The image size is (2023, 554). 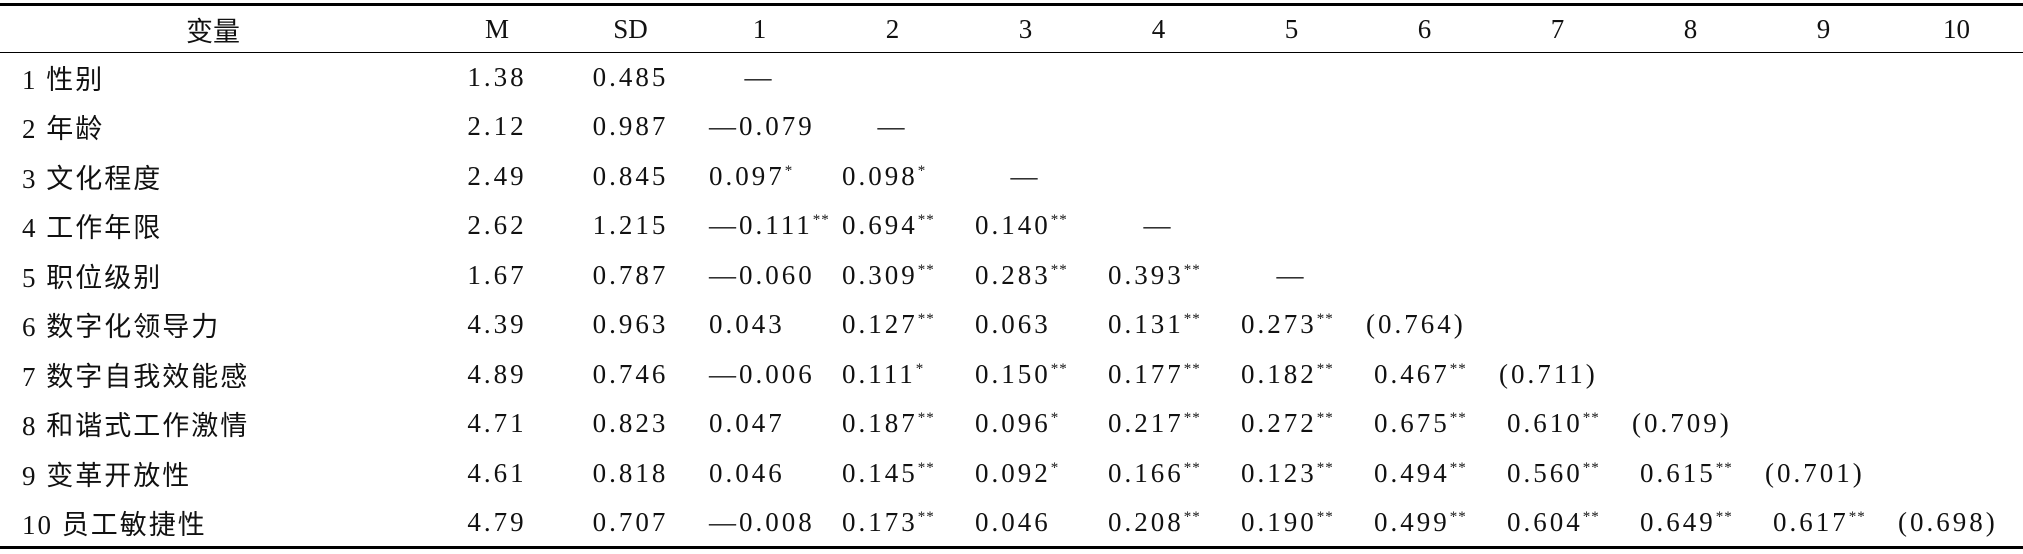 I want to click on table-cell: 0.131**, so click(x=1158, y=325).